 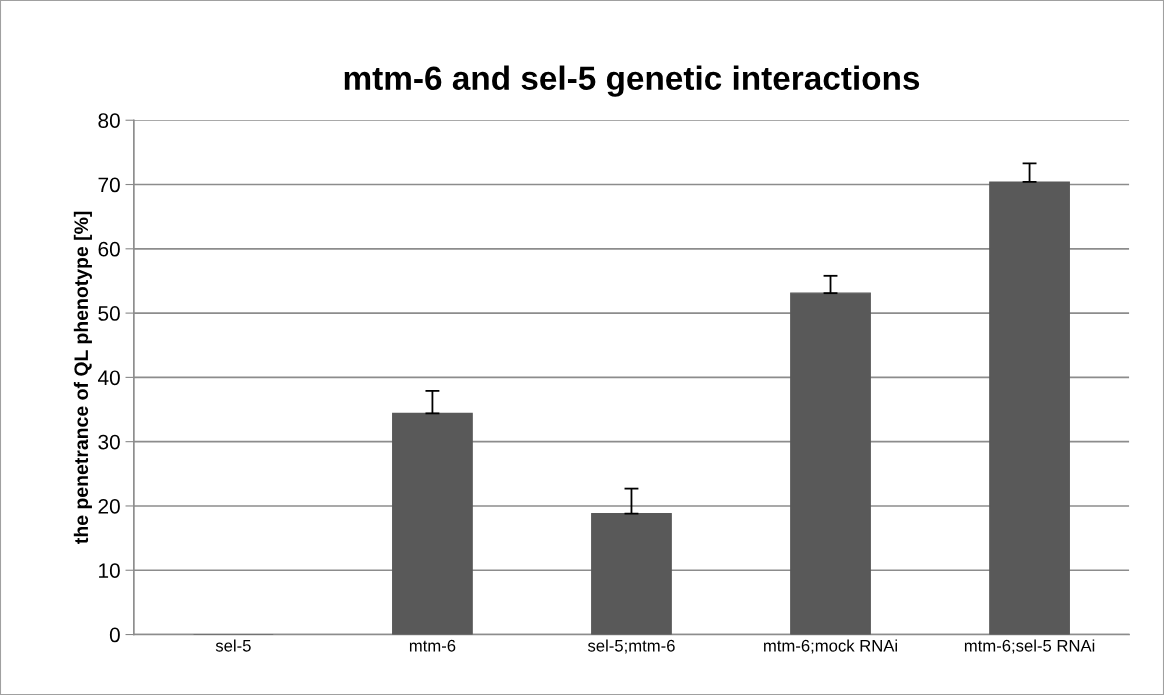 I want to click on x-tick-label: sel-5, so click(x=233, y=645).